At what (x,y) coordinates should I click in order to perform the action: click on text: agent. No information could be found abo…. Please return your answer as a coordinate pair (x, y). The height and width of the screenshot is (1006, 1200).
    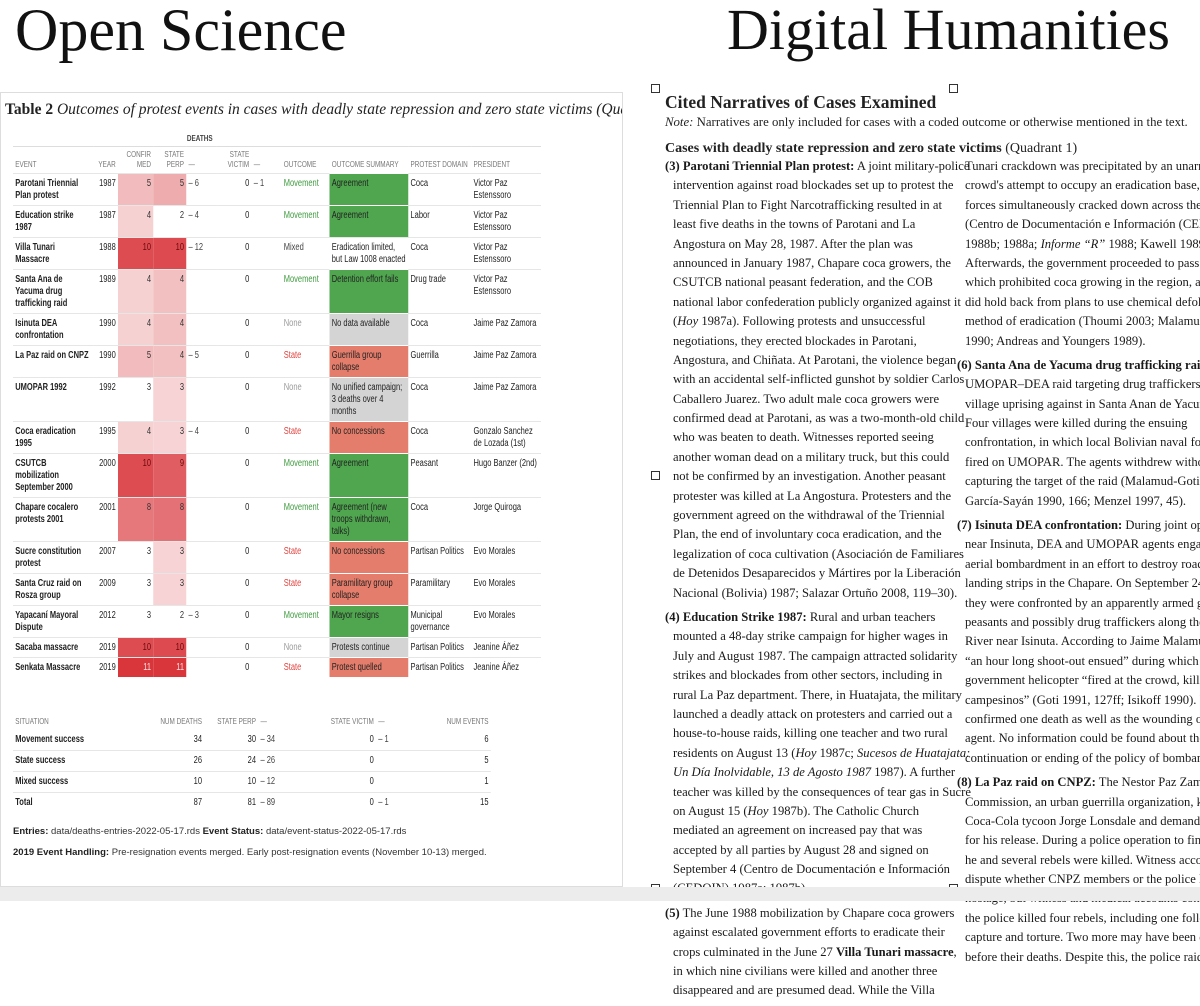
    Looking at the image, I should click on (1082, 738).